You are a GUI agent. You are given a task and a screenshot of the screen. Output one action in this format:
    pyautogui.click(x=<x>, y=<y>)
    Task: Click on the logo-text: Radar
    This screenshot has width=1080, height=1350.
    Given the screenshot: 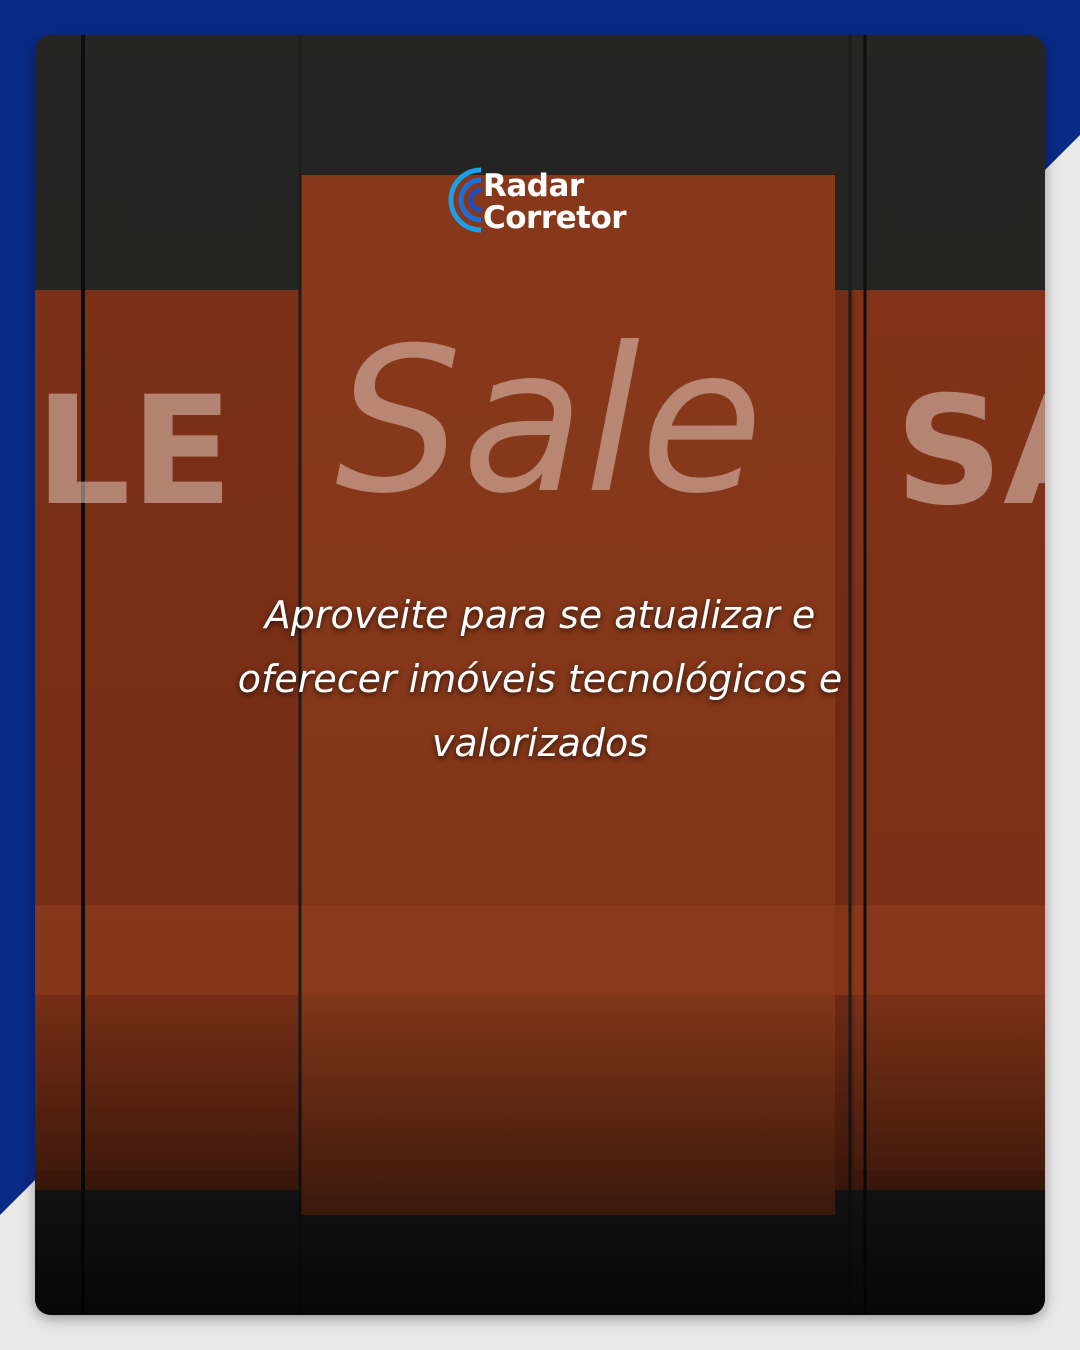 What is the action you would take?
    pyautogui.click(x=533, y=186)
    